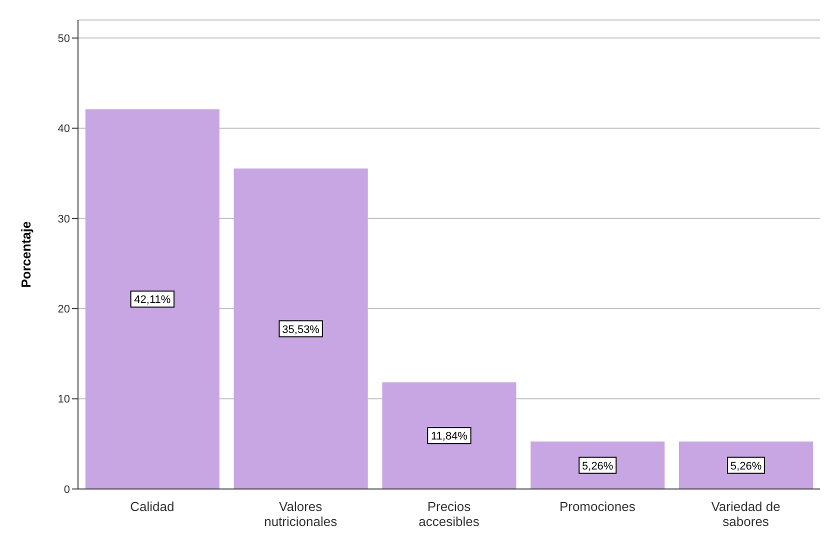  What do you see at coordinates (64, 38) in the screenshot?
I see `y-tick-label: 50` at bounding box center [64, 38].